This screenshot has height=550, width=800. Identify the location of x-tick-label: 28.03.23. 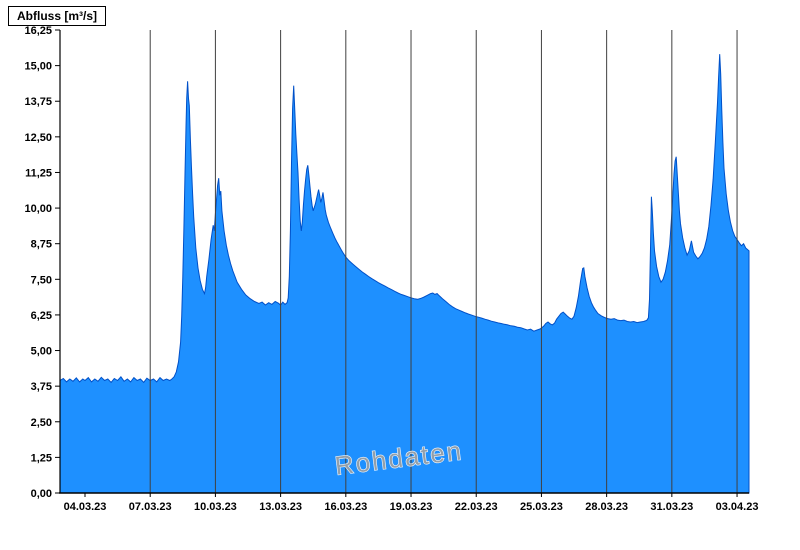
(606, 507).